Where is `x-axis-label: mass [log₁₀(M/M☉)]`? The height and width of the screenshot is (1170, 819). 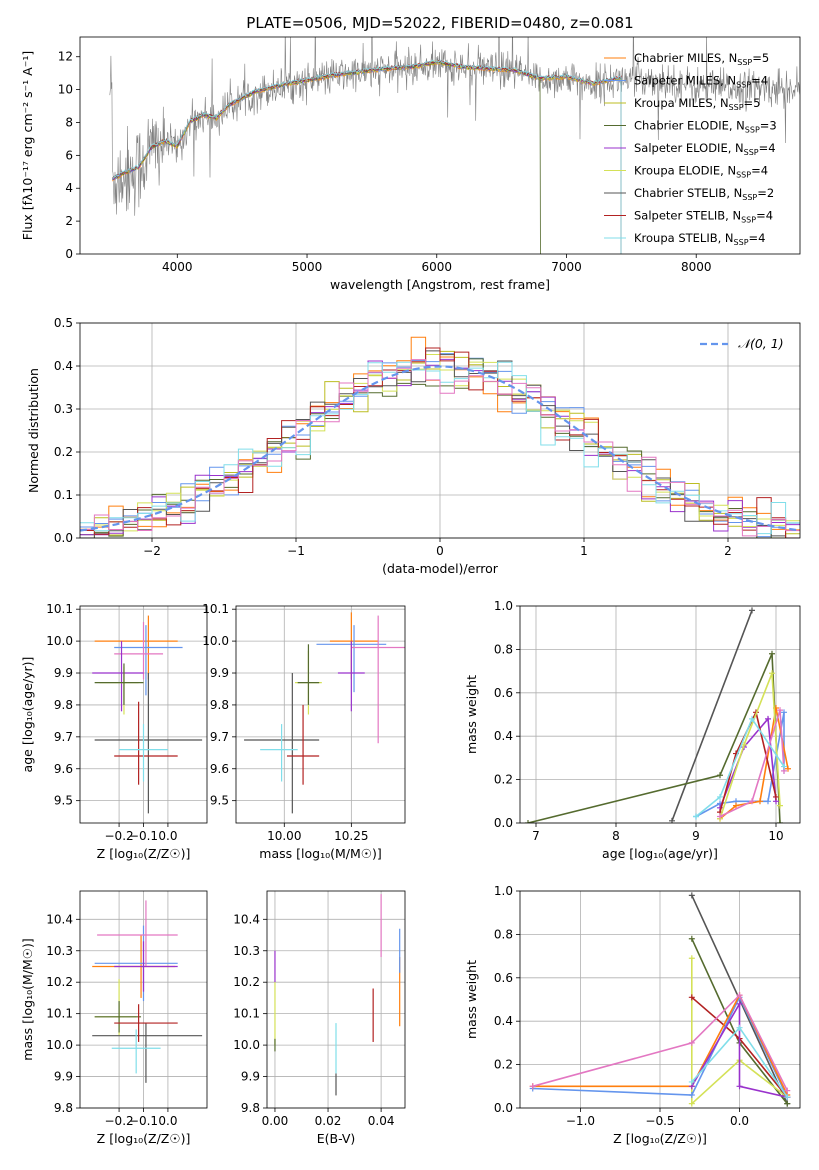 x-axis-label: mass [log₁₀(M/M☉)] is located at coordinates (320, 853).